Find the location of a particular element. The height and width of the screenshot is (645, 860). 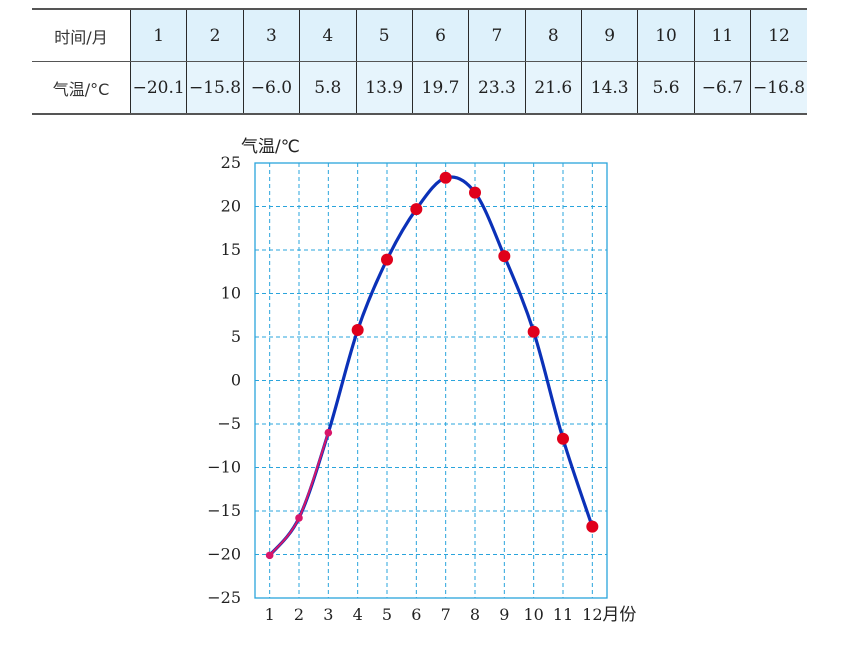

y-axis-title: 气温/℃ is located at coordinates (270, 147).